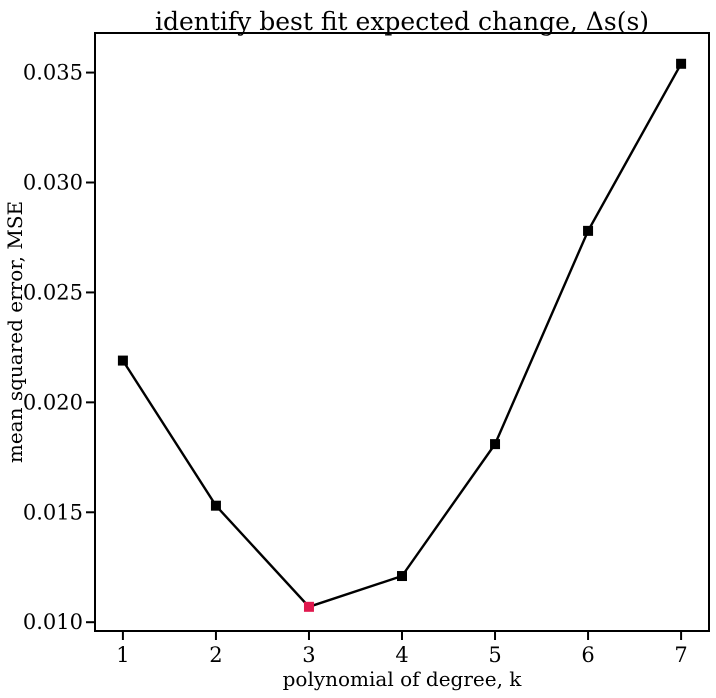 The width and height of the screenshot is (716, 698). Describe the element at coordinates (494, 655) in the screenshot. I see `x-tick-label: 5` at that location.